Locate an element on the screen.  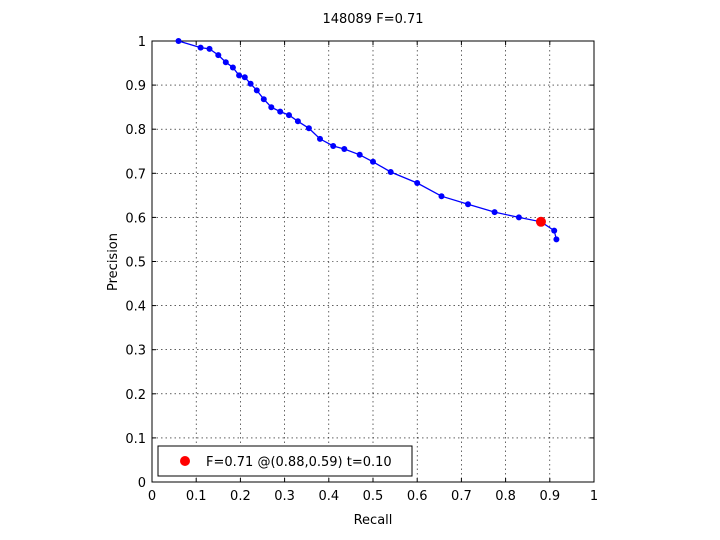
x-tick-label: 0.9 is located at coordinates (549, 496).